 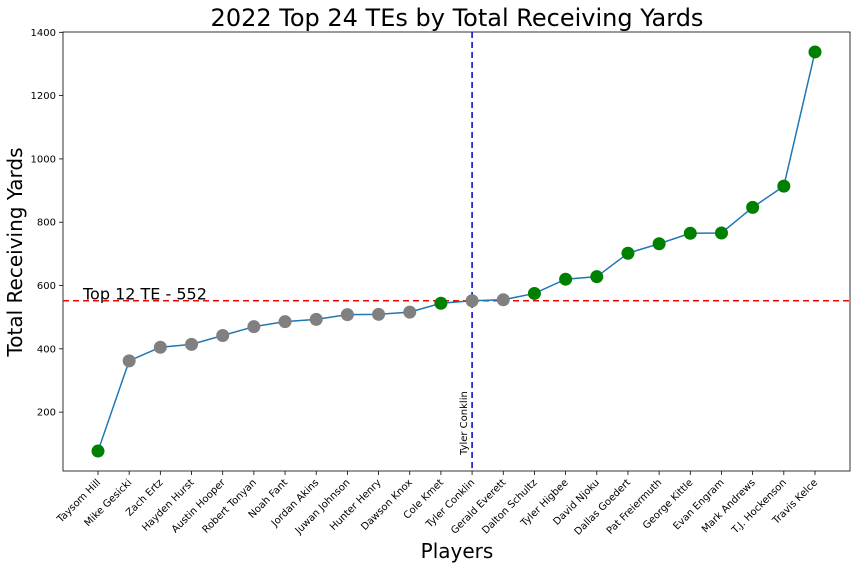 I want to click on y-tick-label: 1400, so click(x=43, y=33).